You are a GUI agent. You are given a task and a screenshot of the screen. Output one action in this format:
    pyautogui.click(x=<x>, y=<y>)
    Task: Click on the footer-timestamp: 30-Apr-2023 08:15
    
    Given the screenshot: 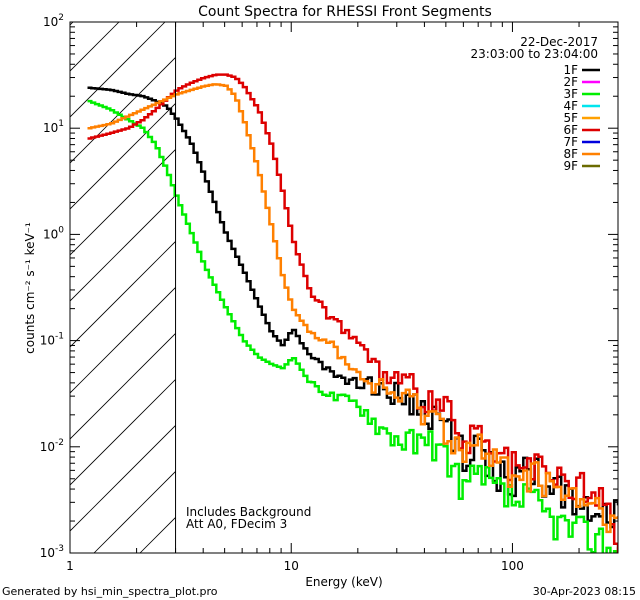 What is the action you would take?
    pyautogui.click(x=584, y=591)
    